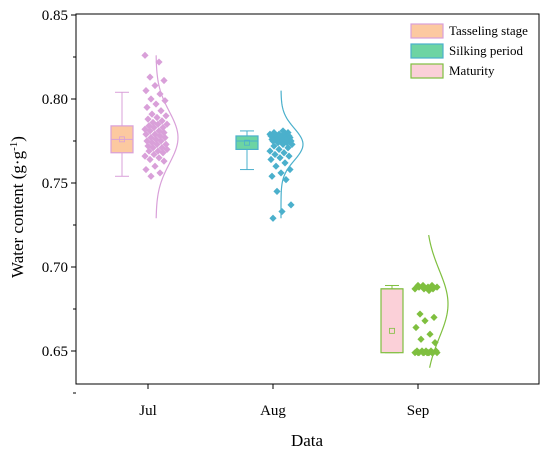  What do you see at coordinates (307, 440) in the screenshot?
I see `x-axis-title: Data` at bounding box center [307, 440].